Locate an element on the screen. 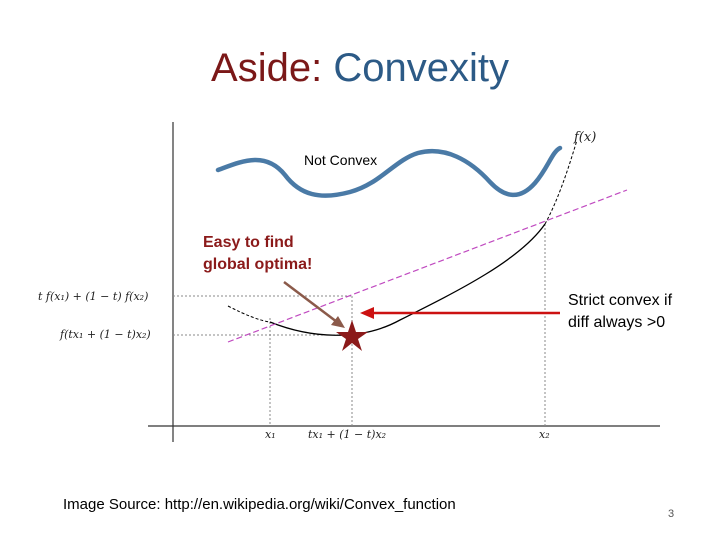 The image size is (720, 540). x-label-2: x₂ is located at coordinates (544, 434).